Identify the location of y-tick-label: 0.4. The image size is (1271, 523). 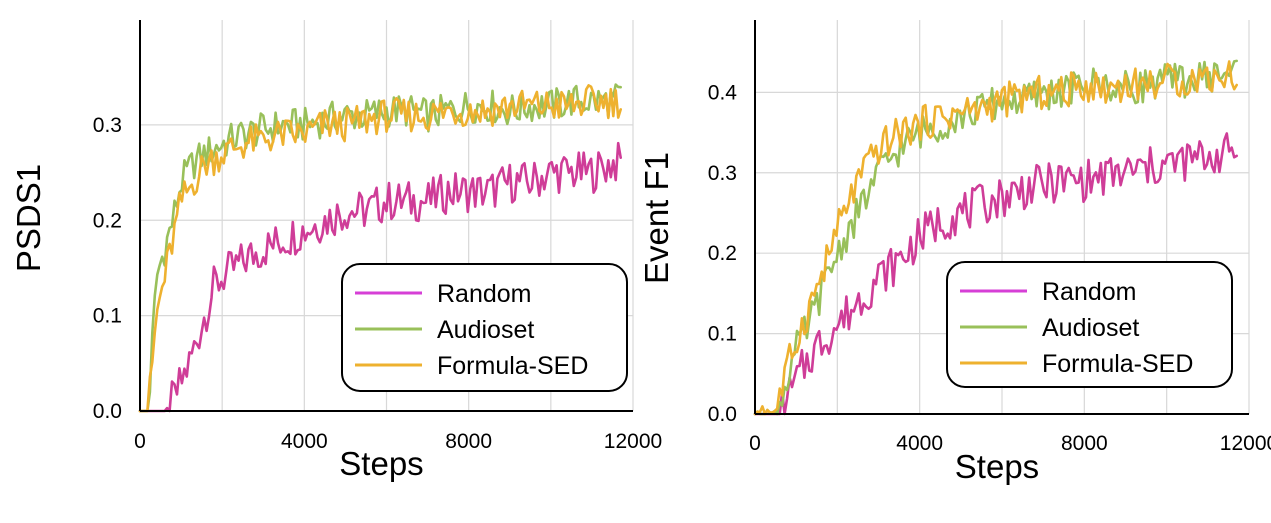
(723, 92).